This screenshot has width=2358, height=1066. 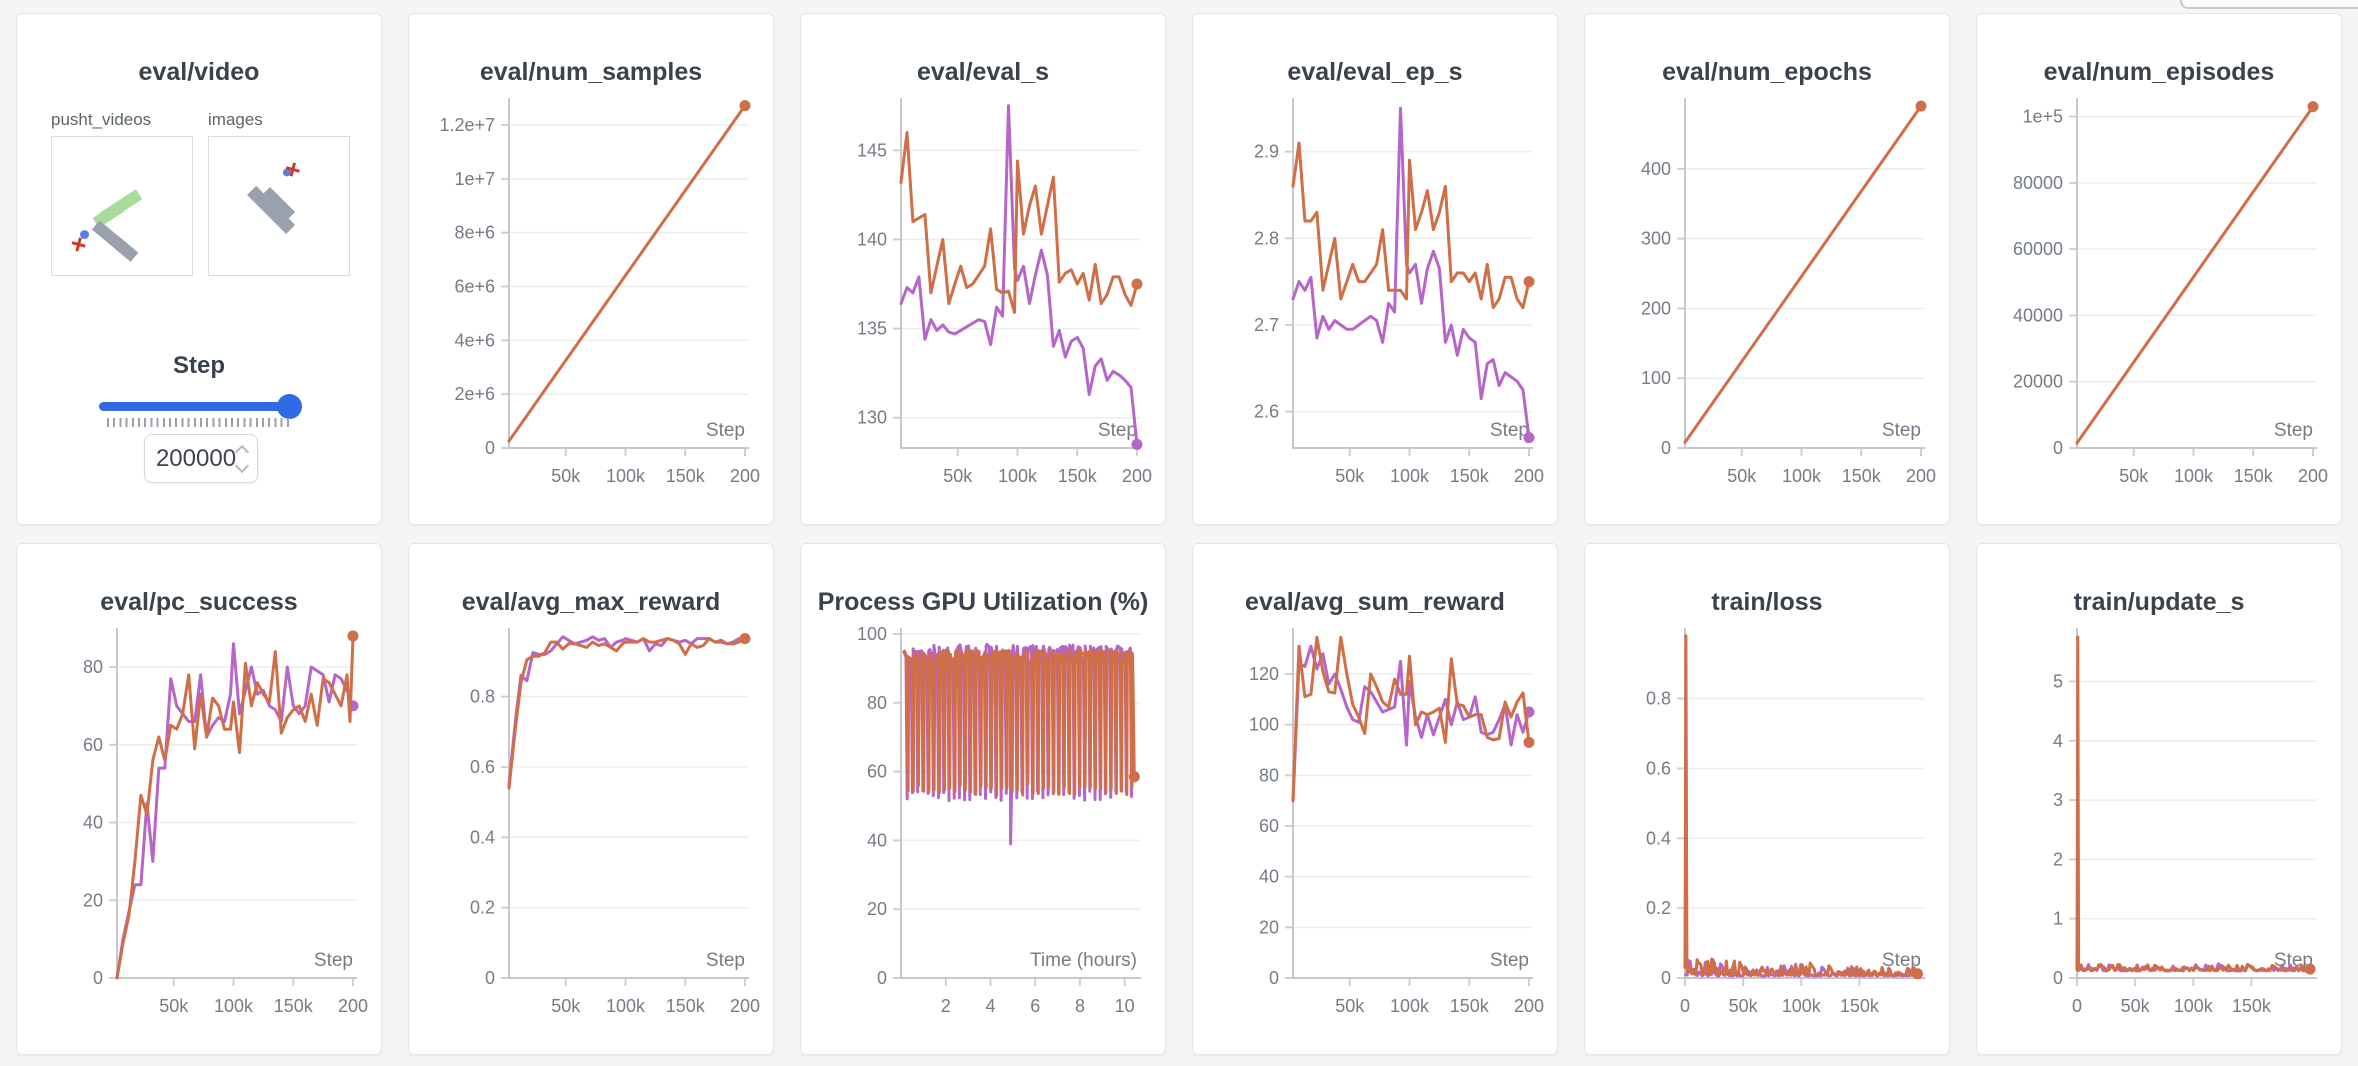 What do you see at coordinates (474, 394) in the screenshot?
I see `svg-text: 2e+6` at bounding box center [474, 394].